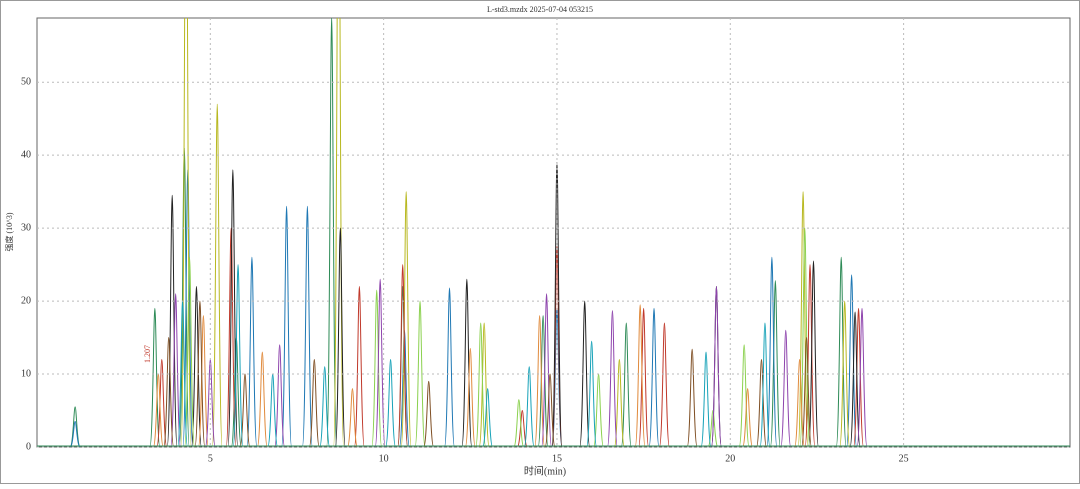  Describe the element at coordinates (9, 231) in the screenshot. I see `y-axis-label: 强度 (10^3)` at that location.